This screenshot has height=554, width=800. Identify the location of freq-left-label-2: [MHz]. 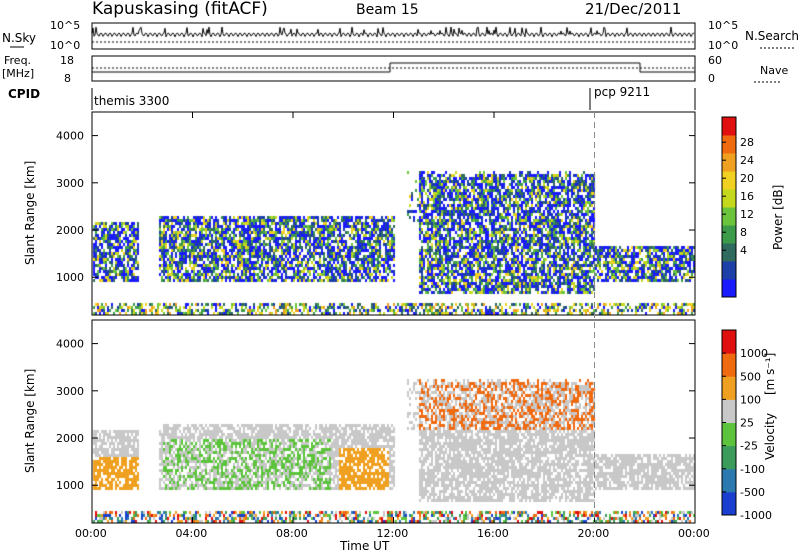
(18, 73).